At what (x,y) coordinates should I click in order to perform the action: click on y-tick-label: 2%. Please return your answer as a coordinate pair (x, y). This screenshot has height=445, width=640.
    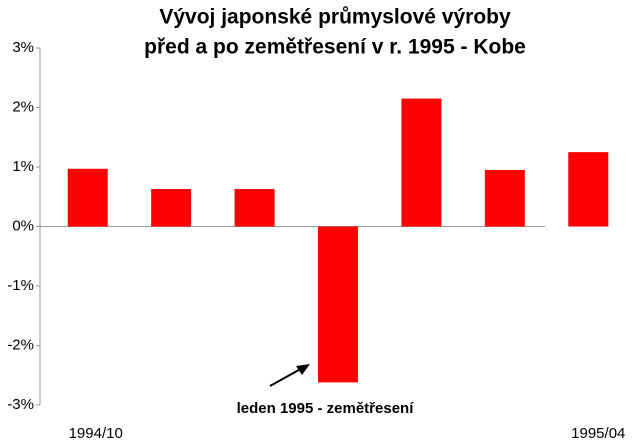
    Looking at the image, I should click on (23, 106).